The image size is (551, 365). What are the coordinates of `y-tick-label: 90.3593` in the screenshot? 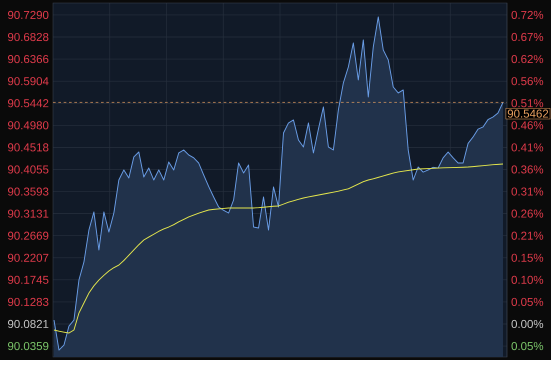 It's located at (28, 192).